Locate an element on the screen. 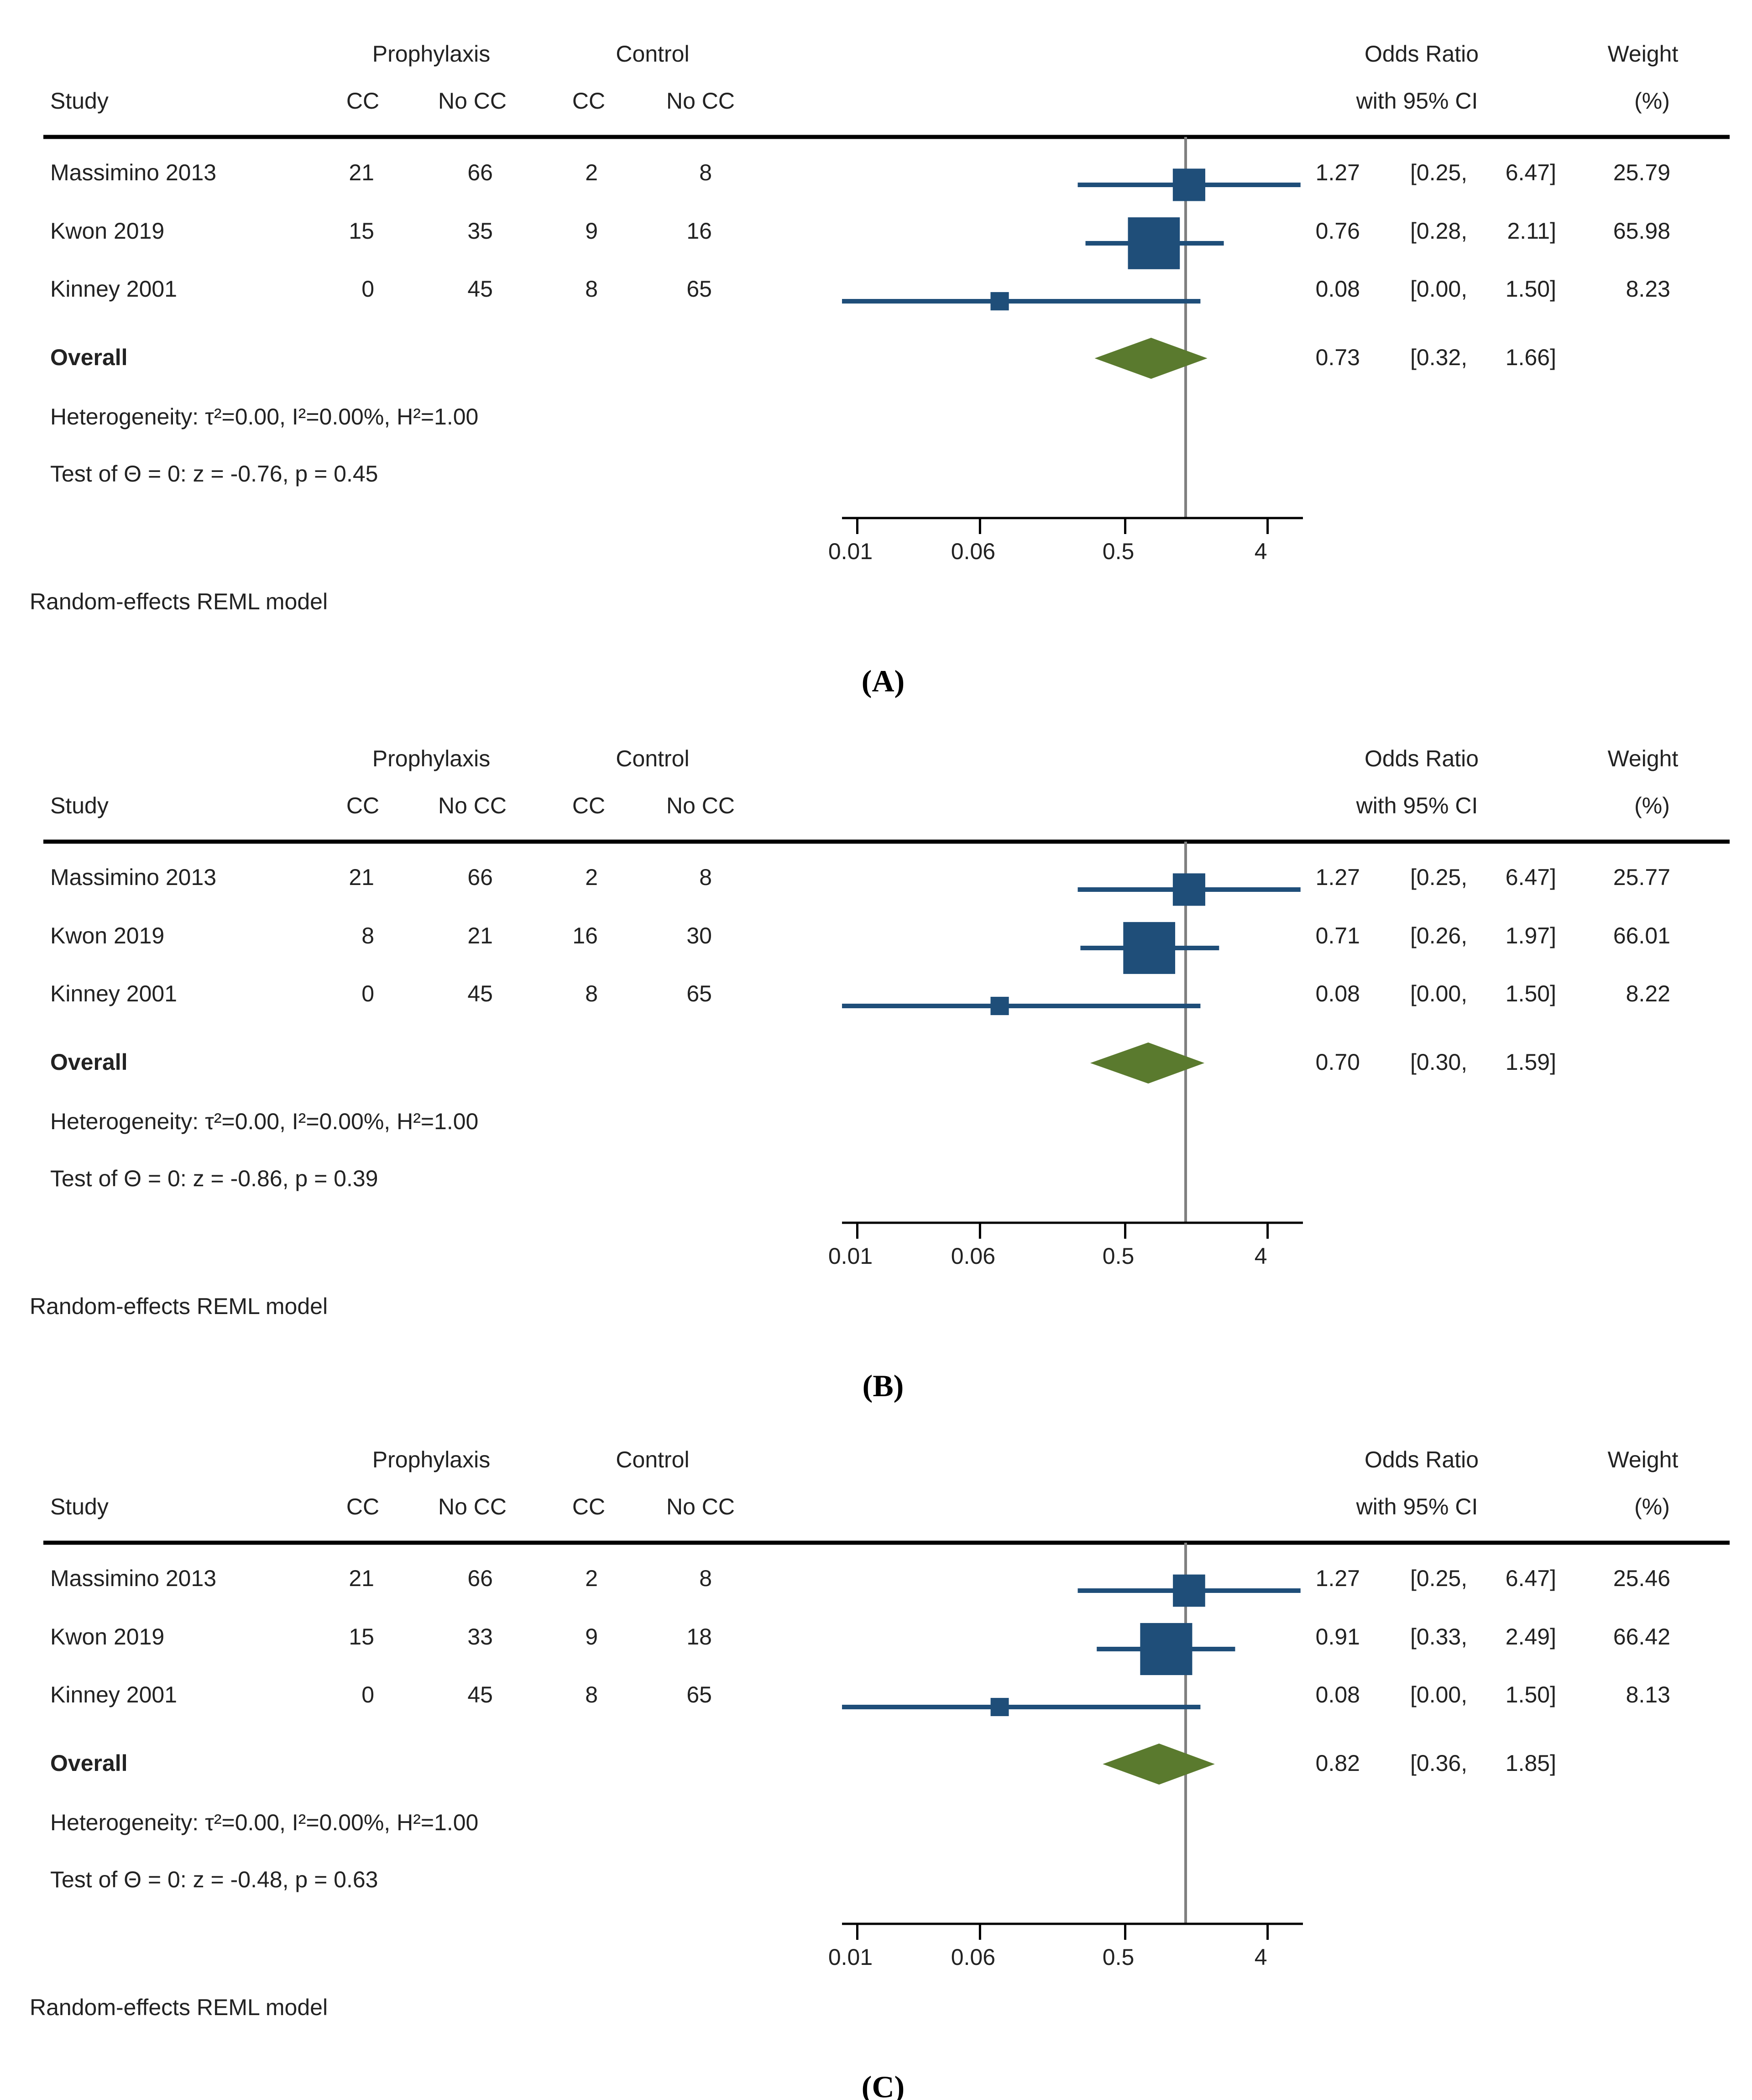 Image resolution: width=1752 pixels, height=2100 pixels. overall-diamond is located at coordinates (1151, 358).